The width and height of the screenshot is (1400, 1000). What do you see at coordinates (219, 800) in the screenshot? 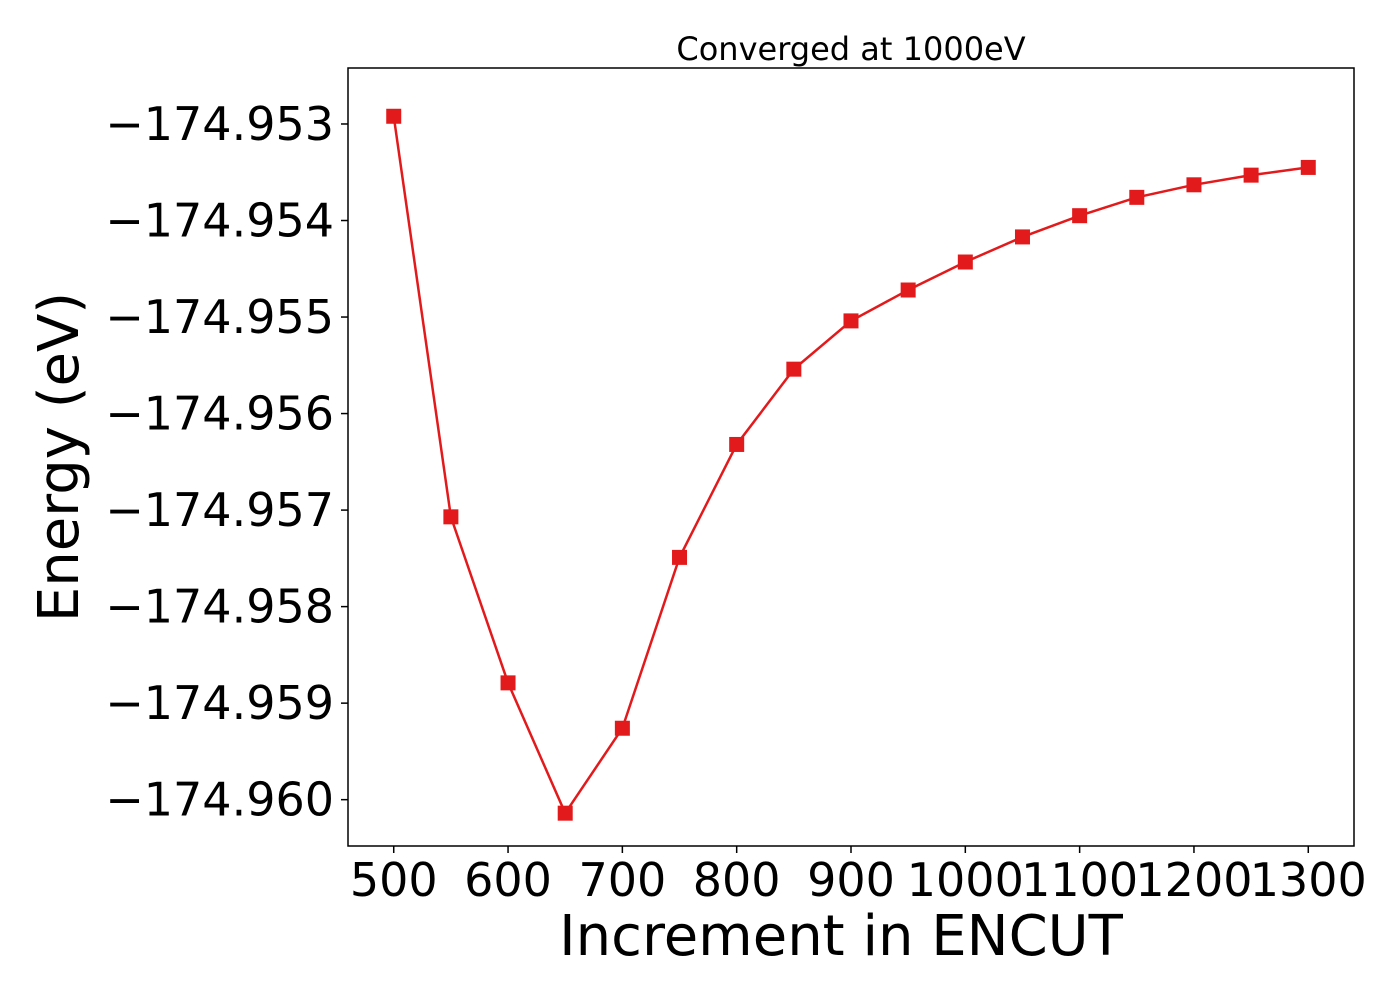
I see `y-tick-label: −174.960` at bounding box center [219, 800].